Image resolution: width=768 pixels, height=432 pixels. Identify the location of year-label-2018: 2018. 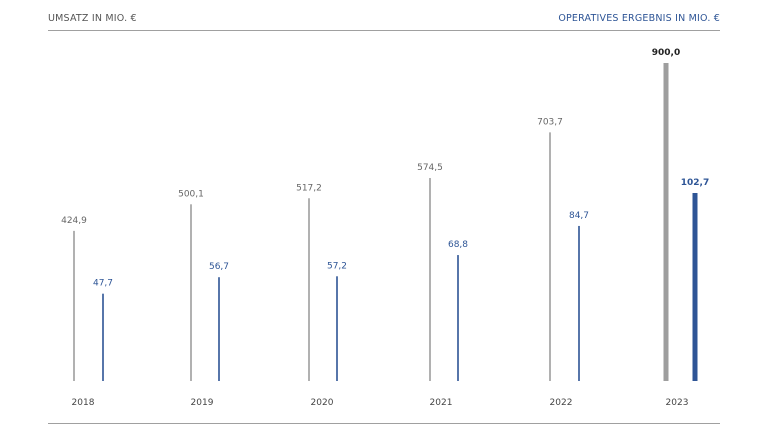
(83, 403).